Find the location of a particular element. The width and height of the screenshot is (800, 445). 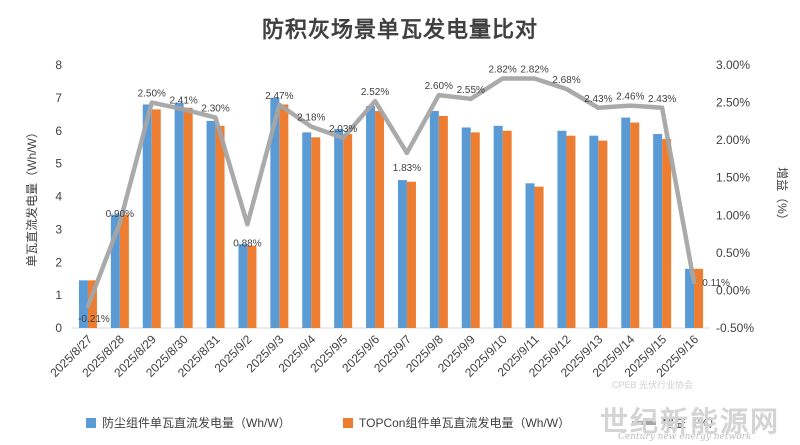

gain-data-label: 2.18% is located at coordinates (311, 118).